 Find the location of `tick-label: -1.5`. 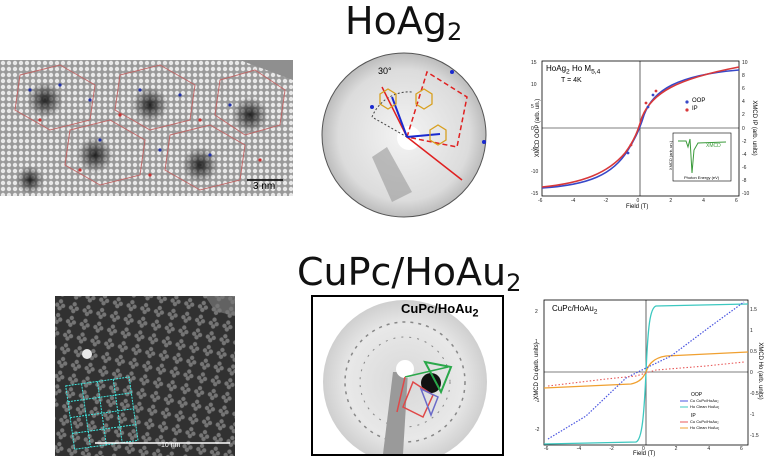

tick-label: -1.5 is located at coordinates (754, 436).